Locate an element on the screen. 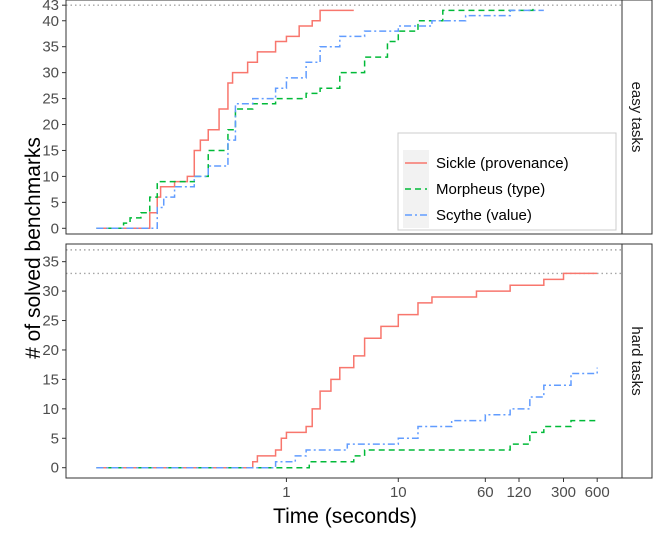 The image size is (670, 533). x-axis-title: Time (seconds) is located at coordinates (345, 516).